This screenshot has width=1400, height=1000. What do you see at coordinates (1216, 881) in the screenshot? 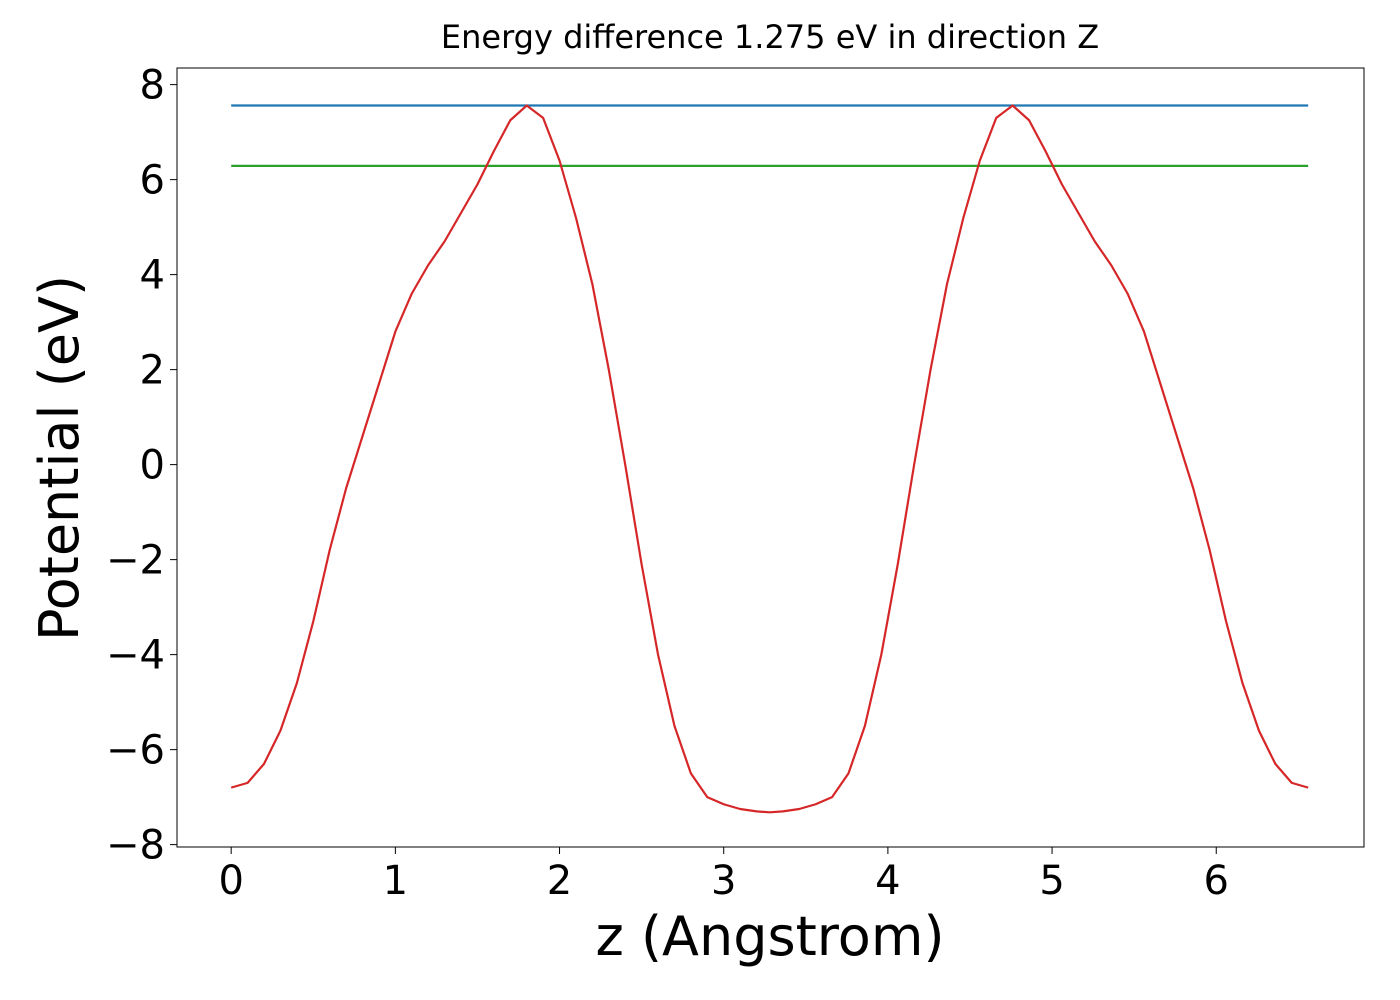
I see `x-tick-label: 6` at bounding box center [1216, 881].